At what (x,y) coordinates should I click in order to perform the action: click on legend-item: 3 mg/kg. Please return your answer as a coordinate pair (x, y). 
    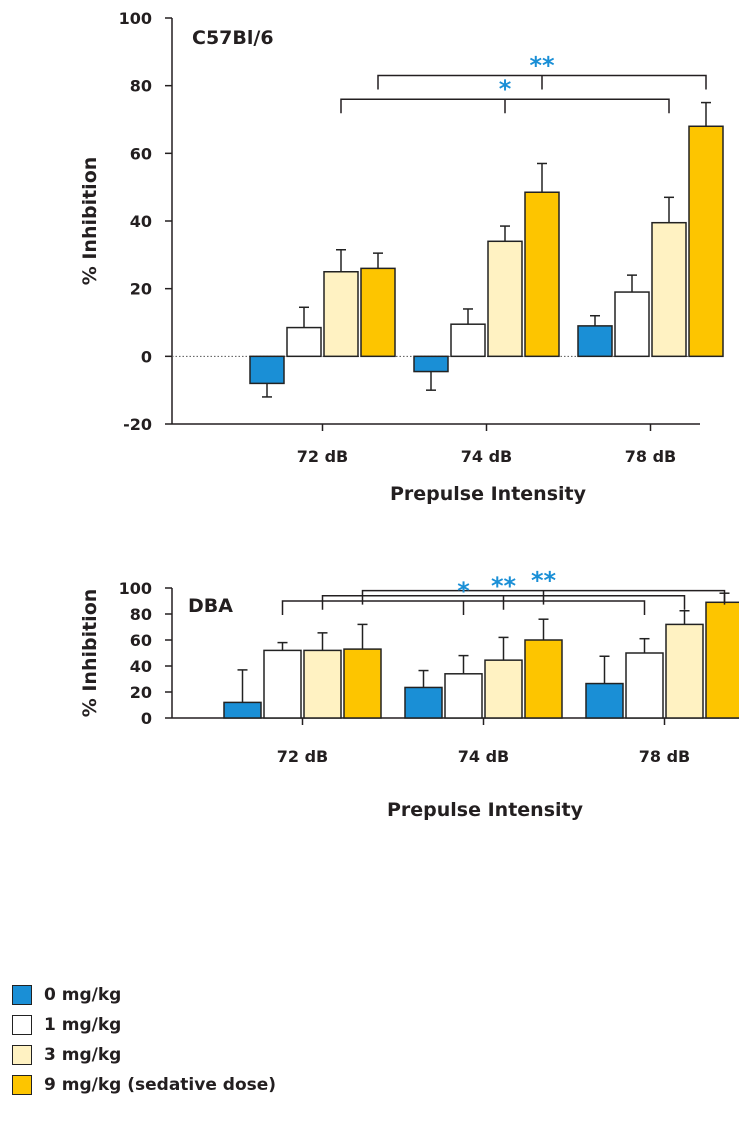
    Looking at the image, I should click on (144, 1055).